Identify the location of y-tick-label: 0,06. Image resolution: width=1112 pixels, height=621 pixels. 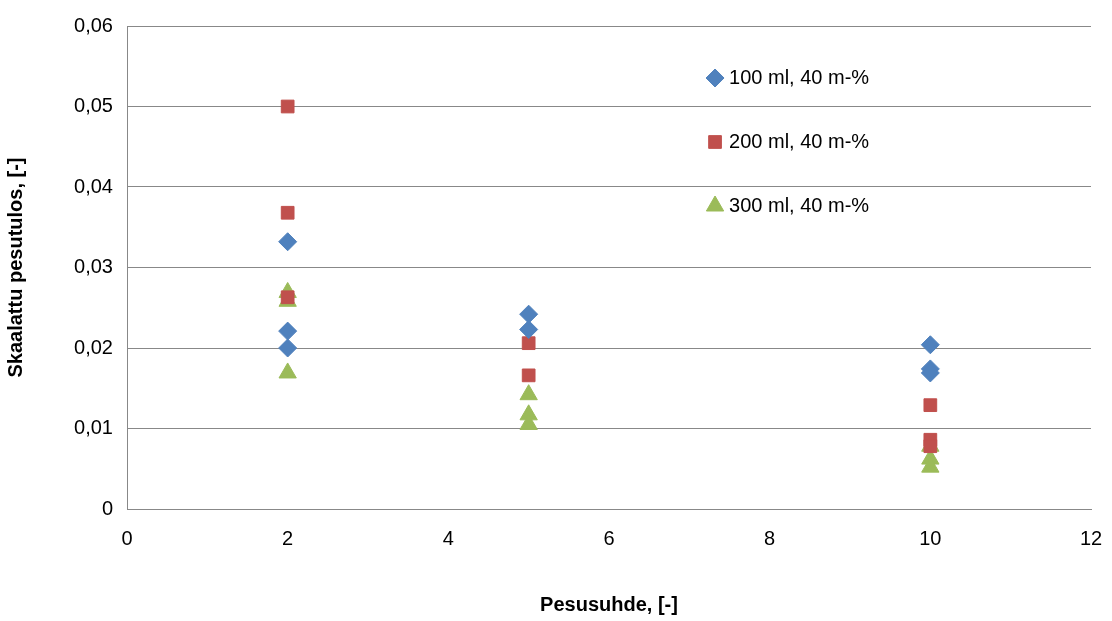
(93, 24).